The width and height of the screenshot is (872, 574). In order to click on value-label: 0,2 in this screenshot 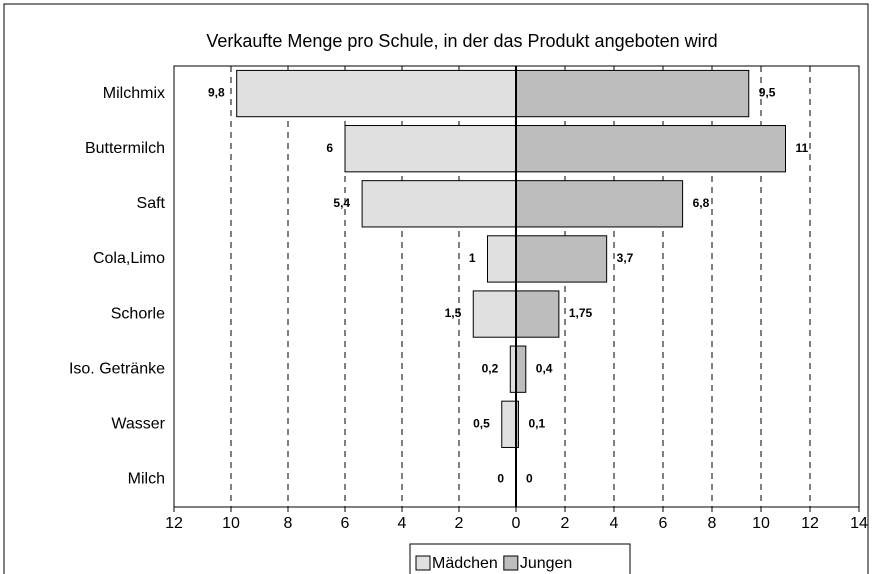, I will do `click(490, 368)`.